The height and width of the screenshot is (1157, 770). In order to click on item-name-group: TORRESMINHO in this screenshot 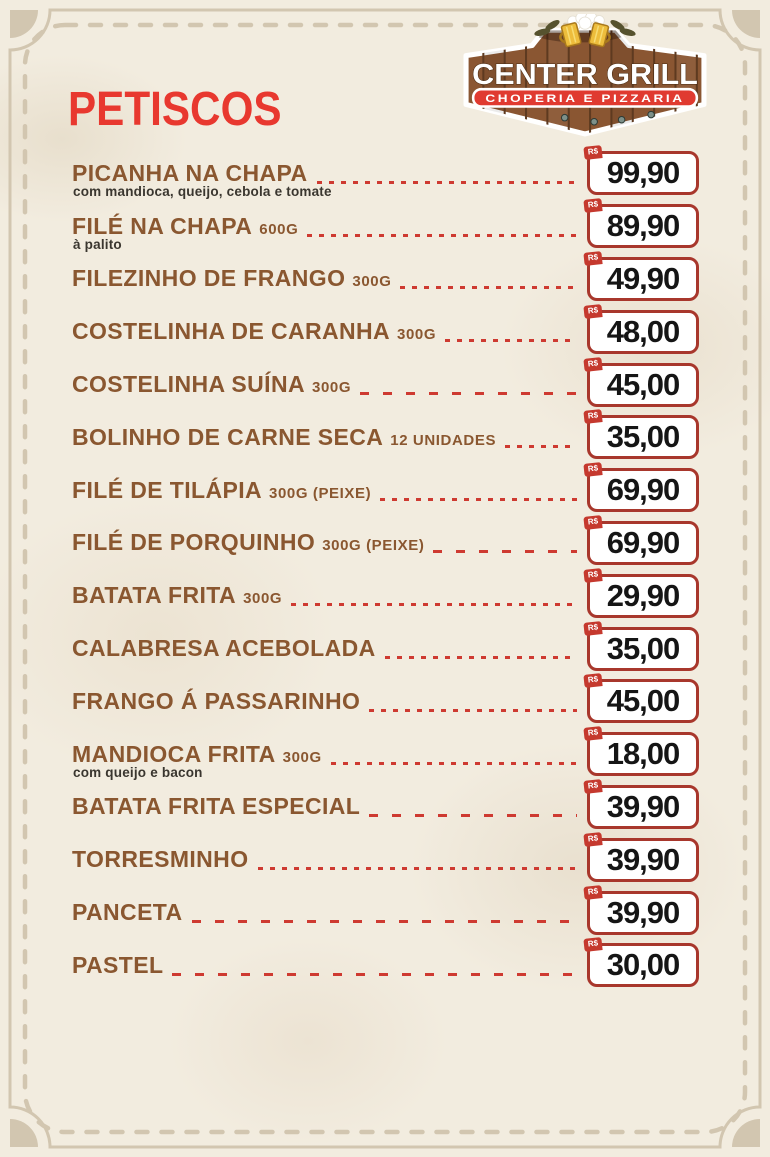, I will do `click(160, 859)`.